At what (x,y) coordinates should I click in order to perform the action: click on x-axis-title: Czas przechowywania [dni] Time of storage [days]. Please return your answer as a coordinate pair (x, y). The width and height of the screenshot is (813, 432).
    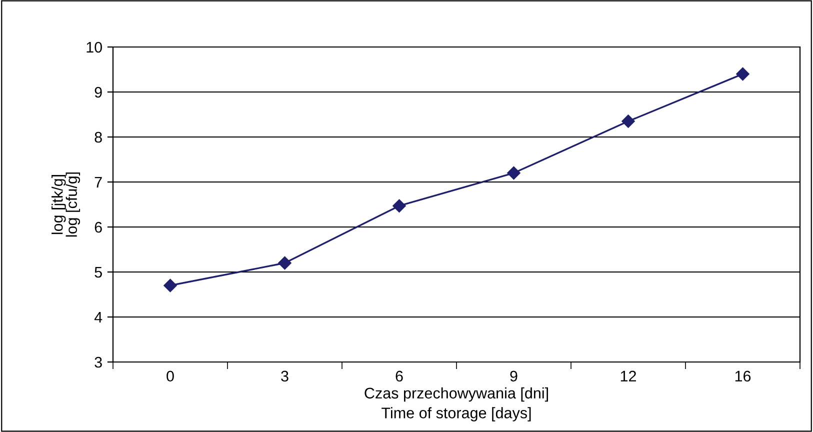
    Looking at the image, I should click on (456, 404).